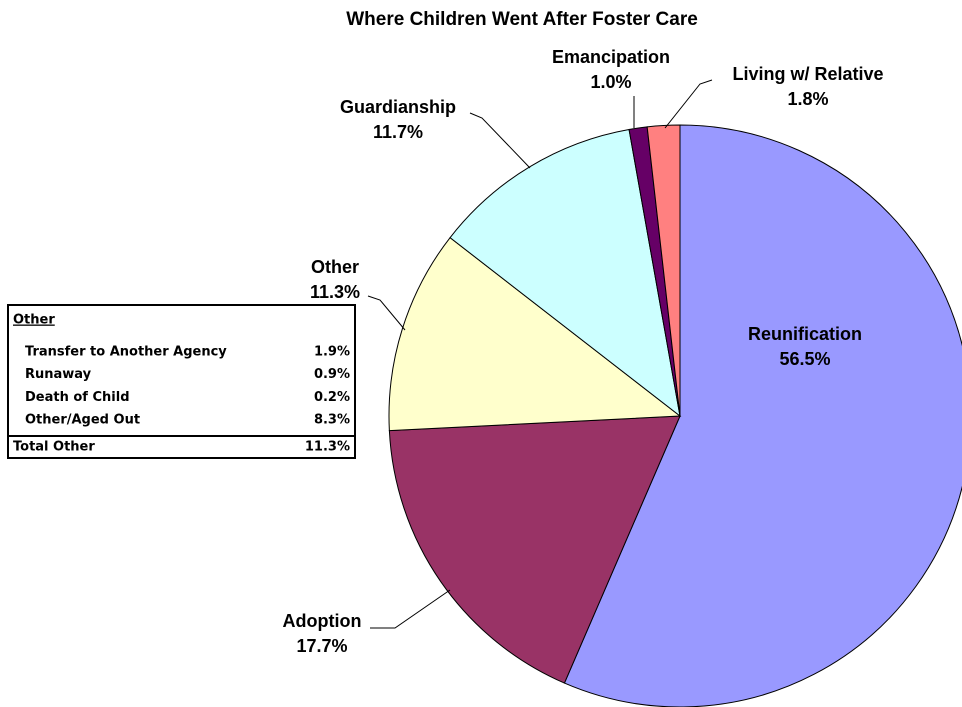 This screenshot has width=962, height=707. Describe the element at coordinates (332, 397) in the screenshot. I see `table-row-value: 0.2%` at that location.